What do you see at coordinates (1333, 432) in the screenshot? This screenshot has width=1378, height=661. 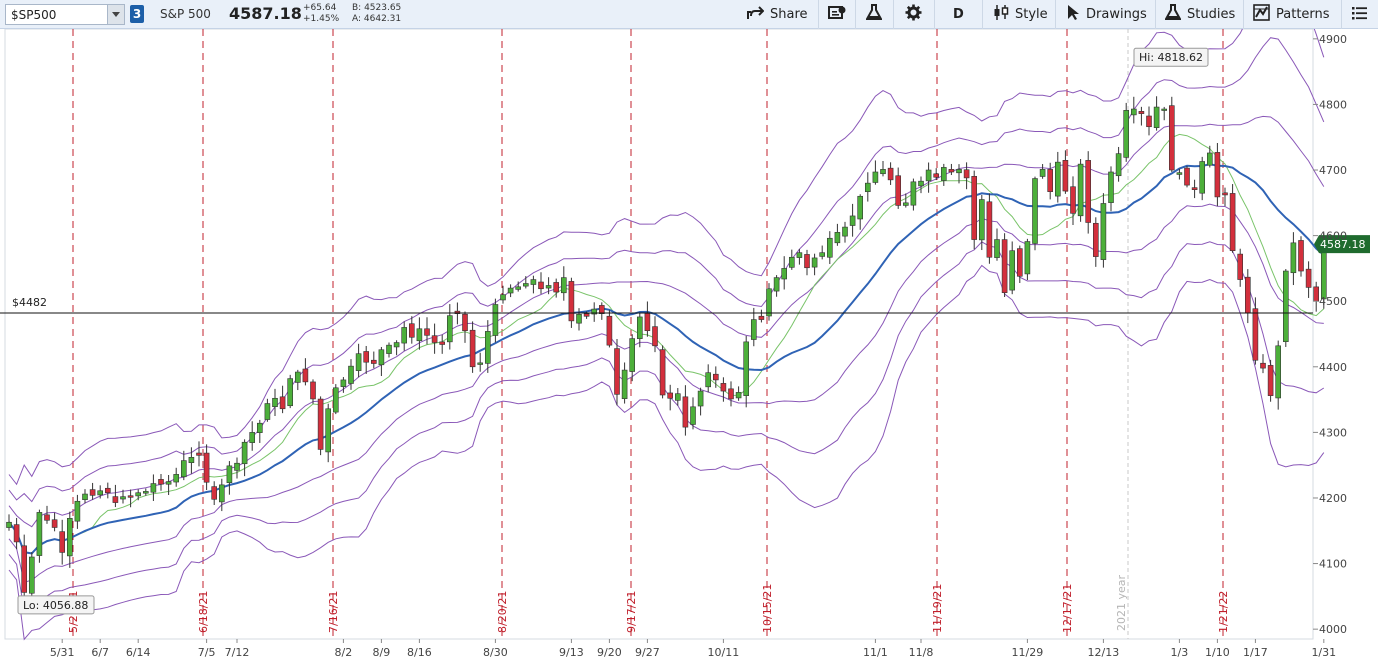 I see `y-tick-label: 4300` at bounding box center [1333, 432].